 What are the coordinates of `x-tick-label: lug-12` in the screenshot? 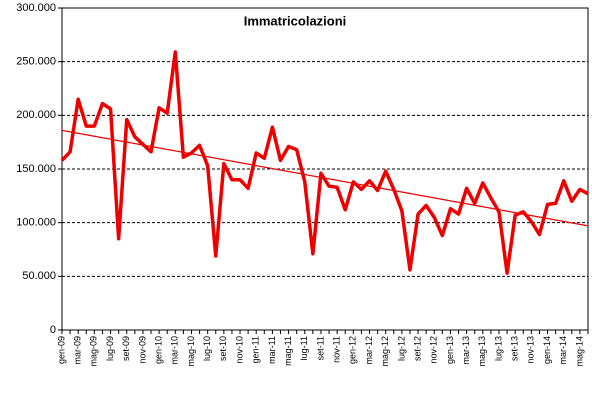 It's located at (401, 348).